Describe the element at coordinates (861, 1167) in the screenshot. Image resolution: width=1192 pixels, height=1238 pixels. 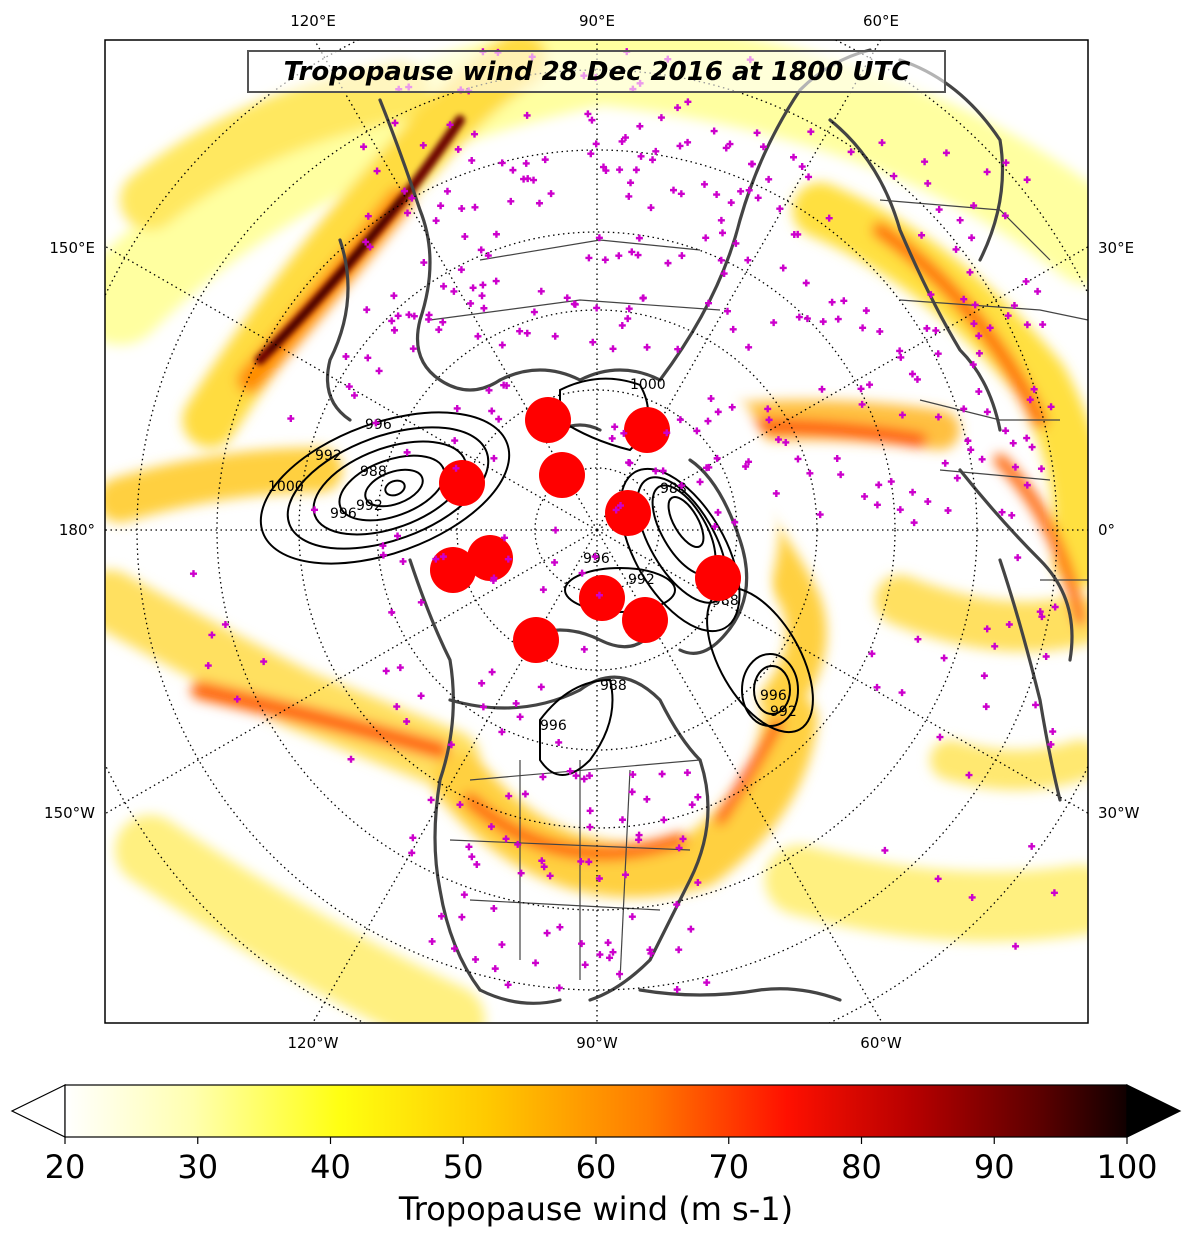
I see `colorbar-tick-label: 80` at that location.